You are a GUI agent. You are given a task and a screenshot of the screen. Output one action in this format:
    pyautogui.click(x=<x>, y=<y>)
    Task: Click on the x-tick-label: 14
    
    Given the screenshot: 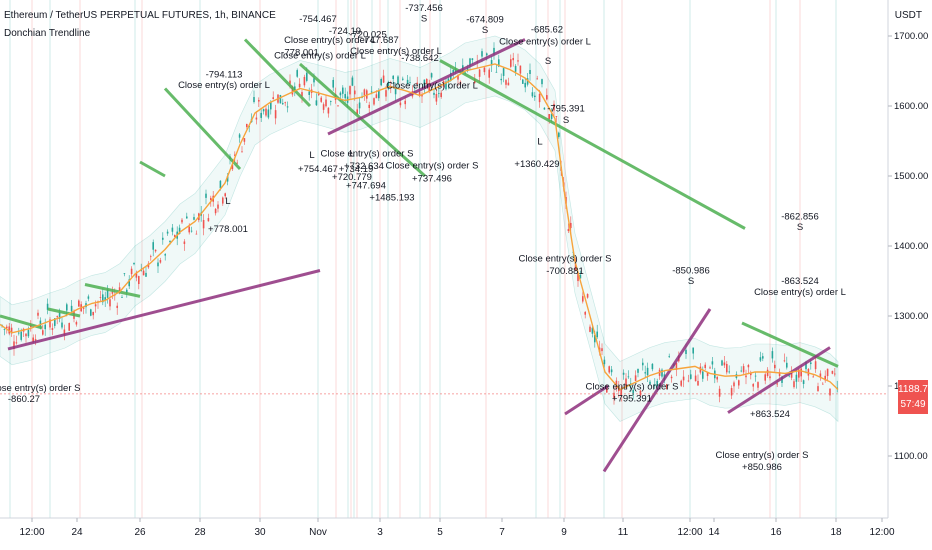 What is the action you would take?
    pyautogui.click(x=714, y=532)
    